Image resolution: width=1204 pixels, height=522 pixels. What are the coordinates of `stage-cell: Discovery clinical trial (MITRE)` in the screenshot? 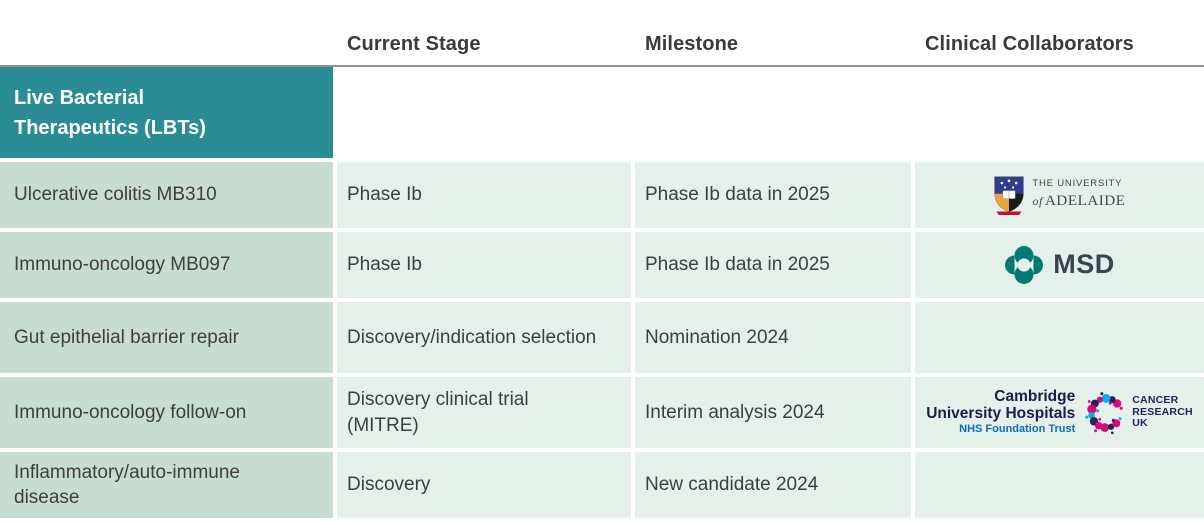 It's located at (484, 412).